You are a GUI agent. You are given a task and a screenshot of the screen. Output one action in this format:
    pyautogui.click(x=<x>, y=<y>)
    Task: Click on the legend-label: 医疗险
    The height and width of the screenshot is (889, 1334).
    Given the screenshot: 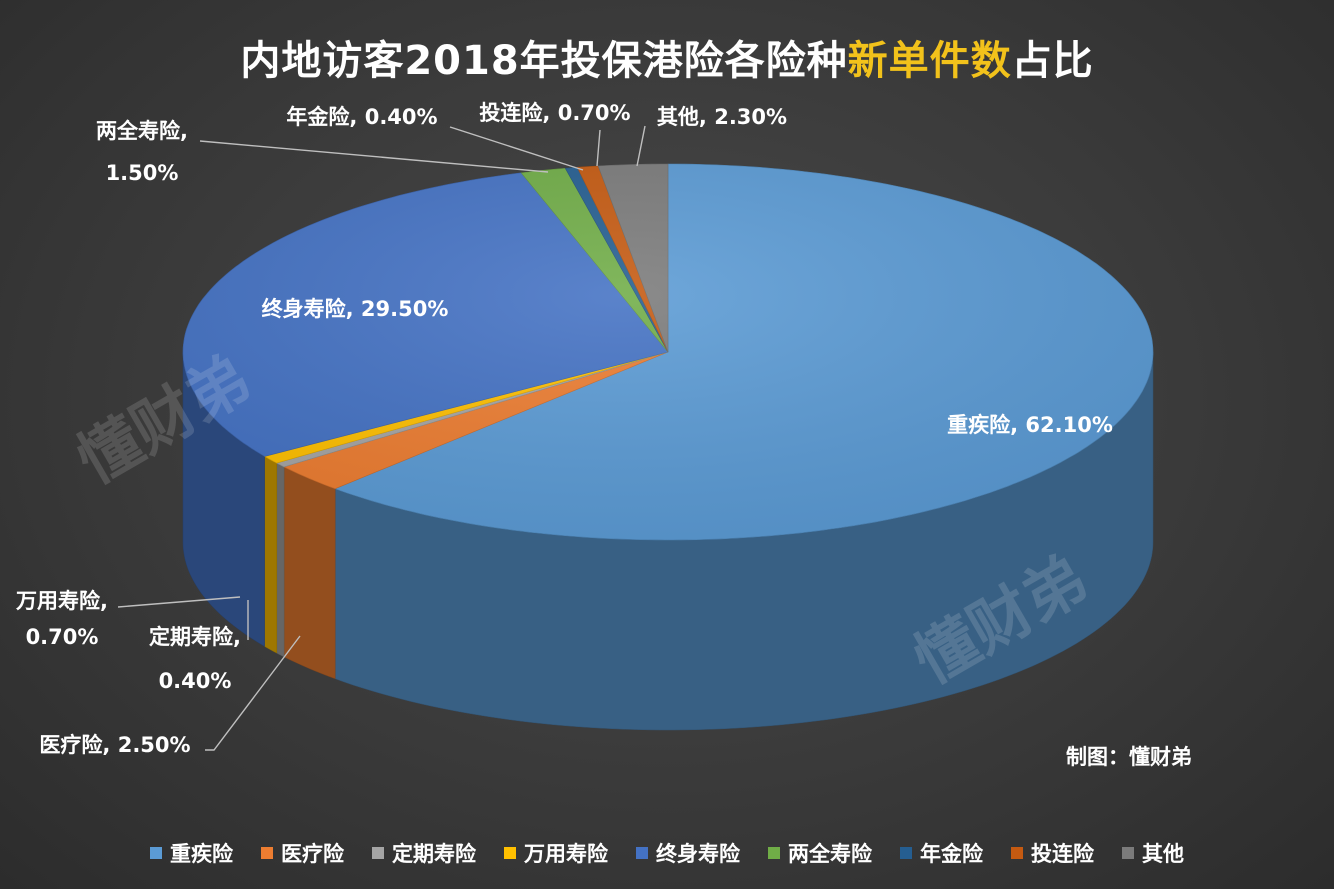 What is the action you would take?
    pyautogui.click(x=312, y=854)
    